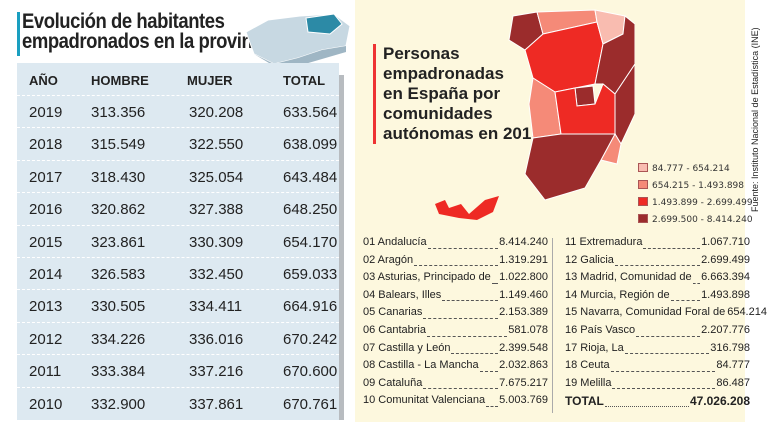  Describe the element at coordinates (725, 294) in the screenshot. I see `region-value: 1.493.898` at that location.